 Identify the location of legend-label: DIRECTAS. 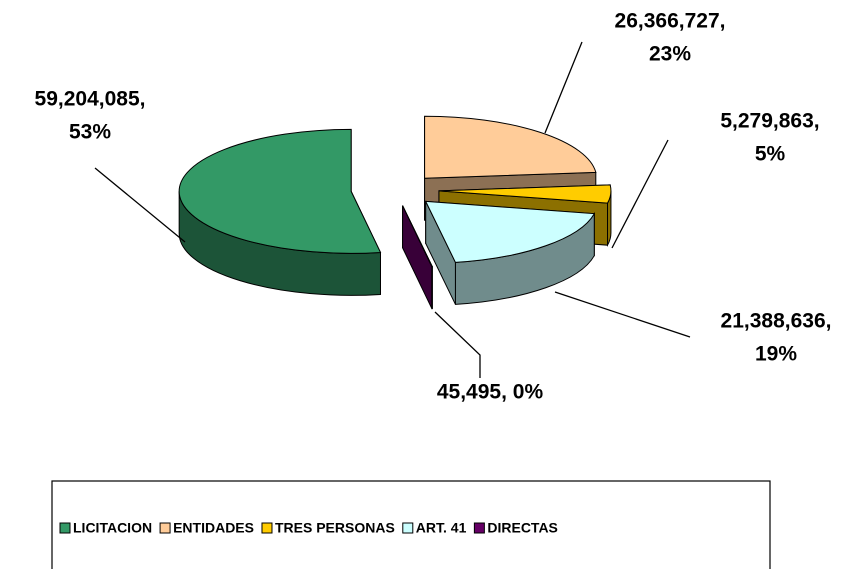
(522, 528).